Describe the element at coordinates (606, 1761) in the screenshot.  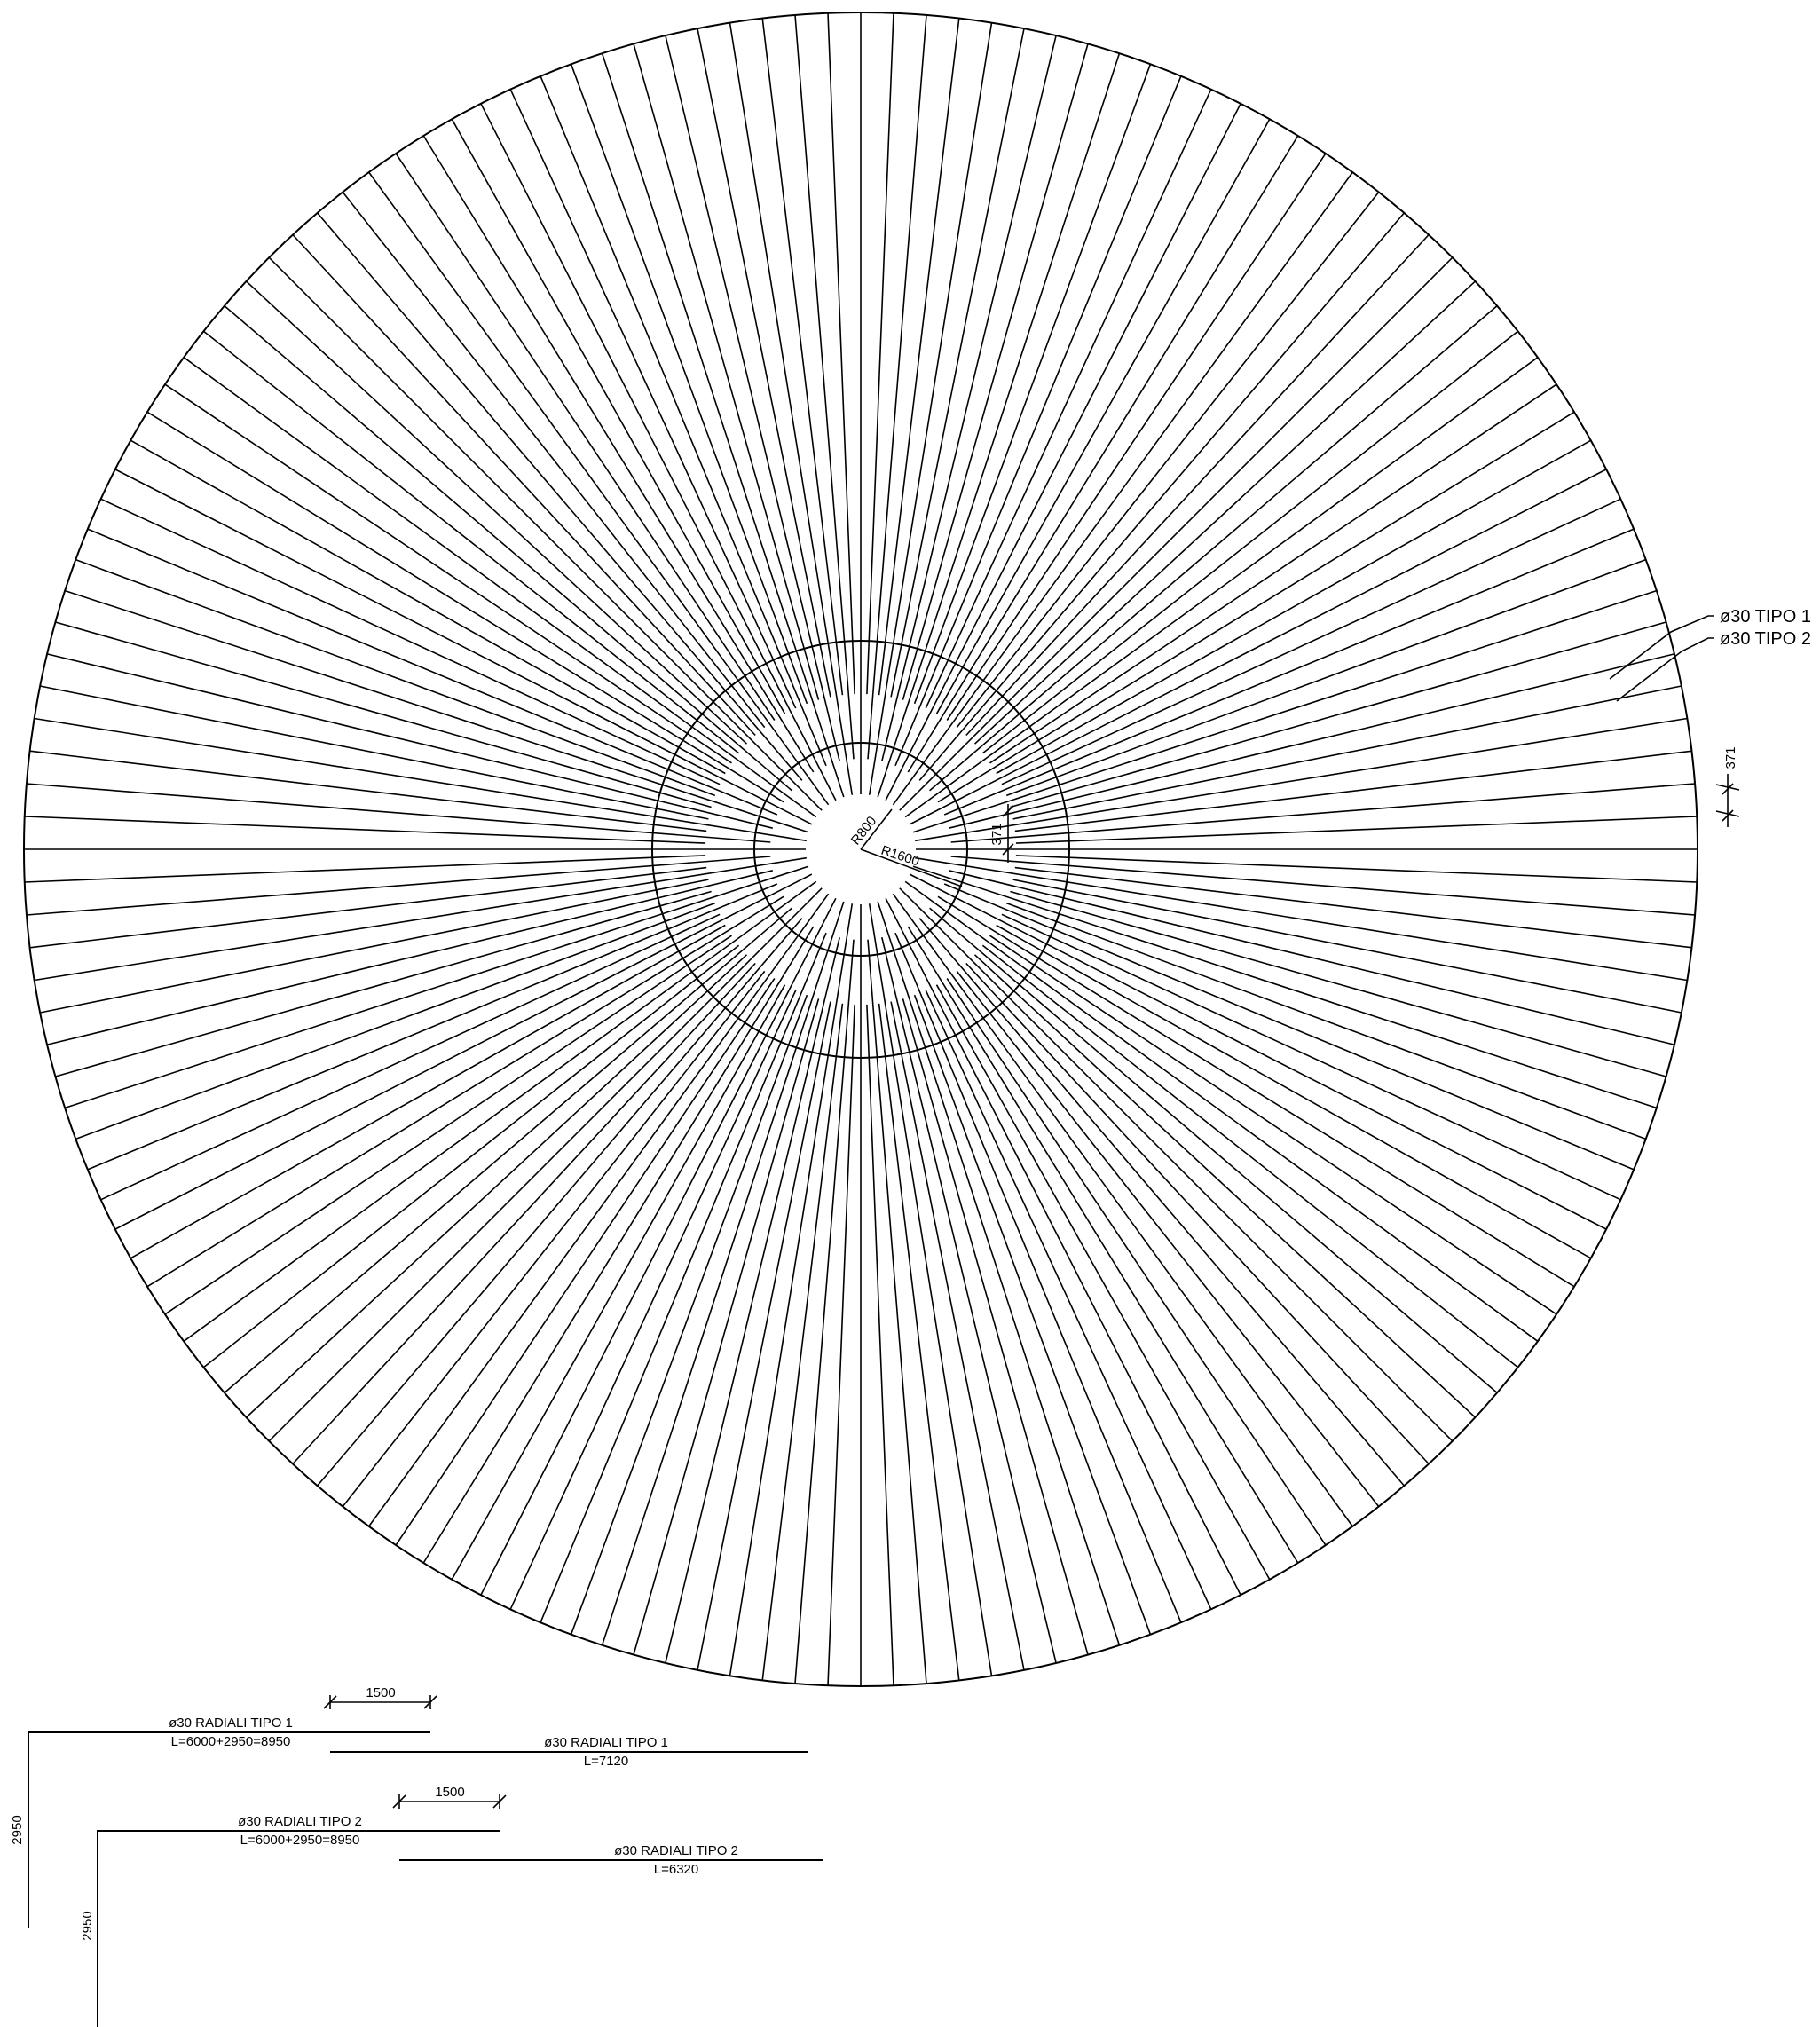
I see `tipo1-straight-length: L=7120` at that location.